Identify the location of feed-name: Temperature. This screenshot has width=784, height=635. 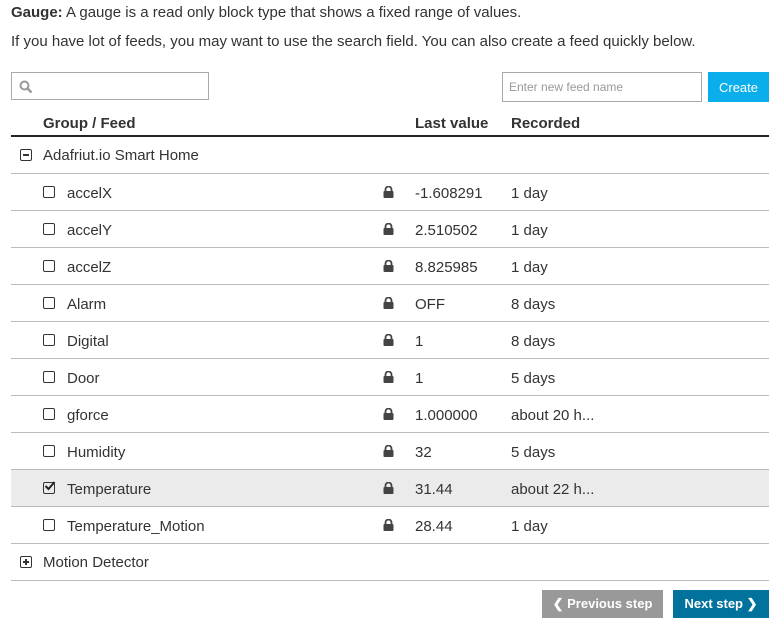
(109, 489).